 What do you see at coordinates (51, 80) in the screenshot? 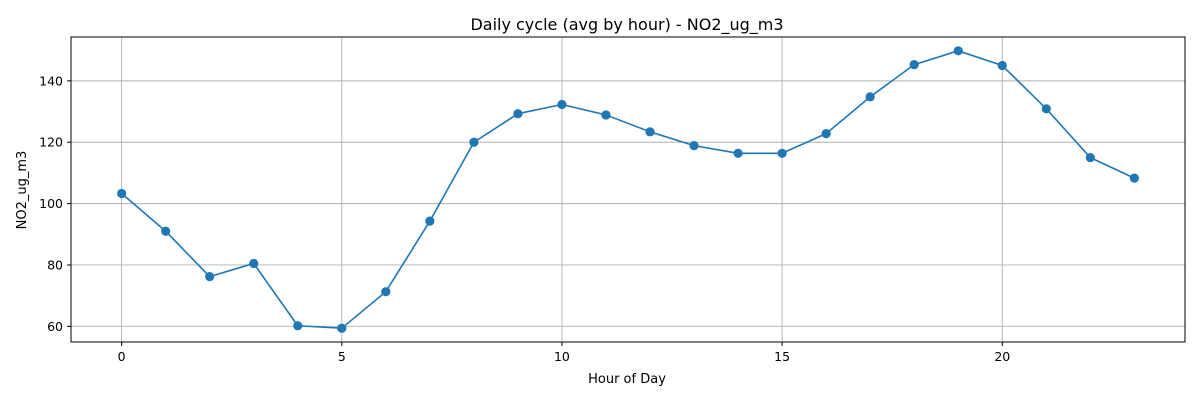
I see `y-tick-label: 140` at bounding box center [51, 80].